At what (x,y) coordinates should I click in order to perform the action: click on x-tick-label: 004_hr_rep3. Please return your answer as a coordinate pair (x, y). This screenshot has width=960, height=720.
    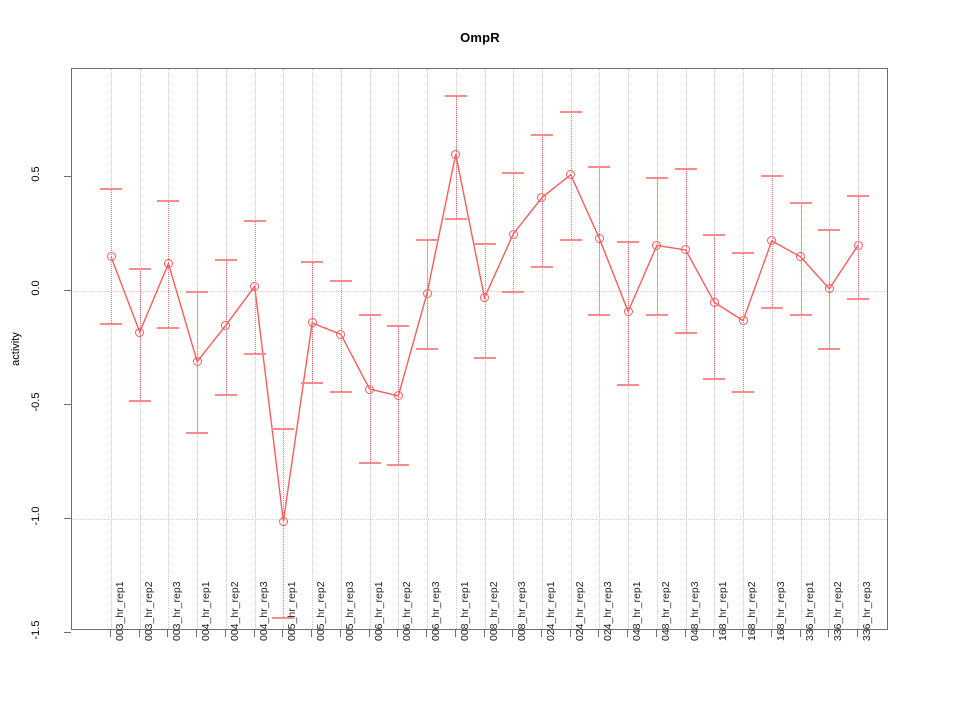
    Looking at the image, I should click on (263, 611).